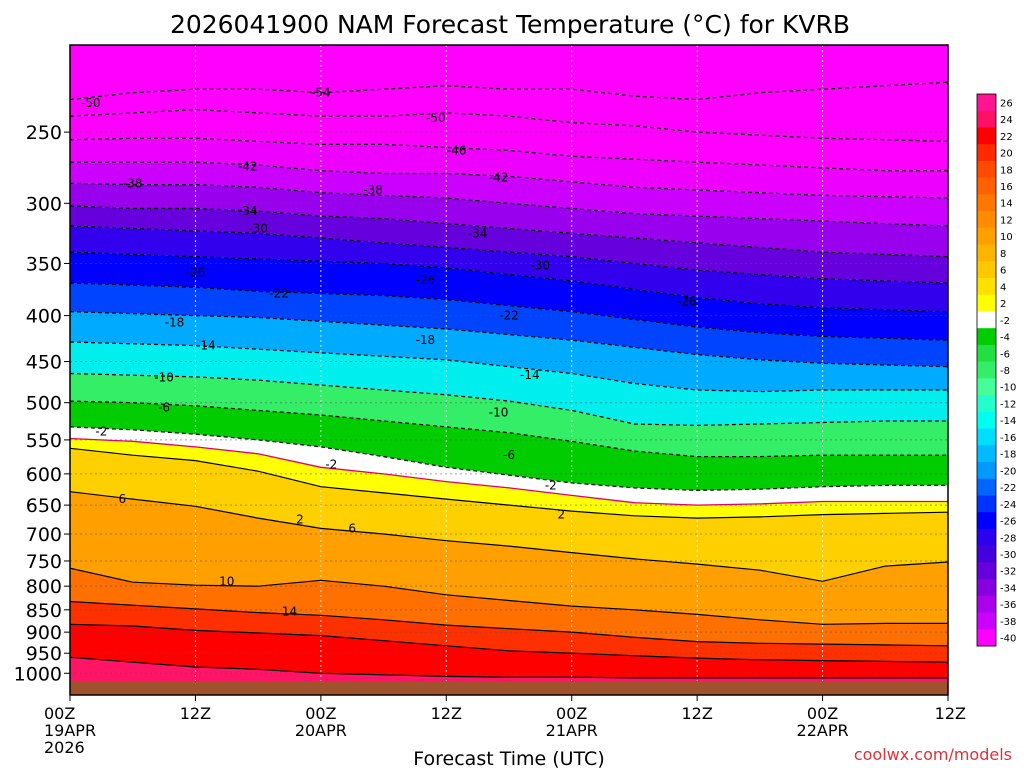 The width and height of the screenshot is (1024, 768). Describe the element at coordinates (1008, 505) in the screenshot. I see `colorbar-label: -24` at that location.